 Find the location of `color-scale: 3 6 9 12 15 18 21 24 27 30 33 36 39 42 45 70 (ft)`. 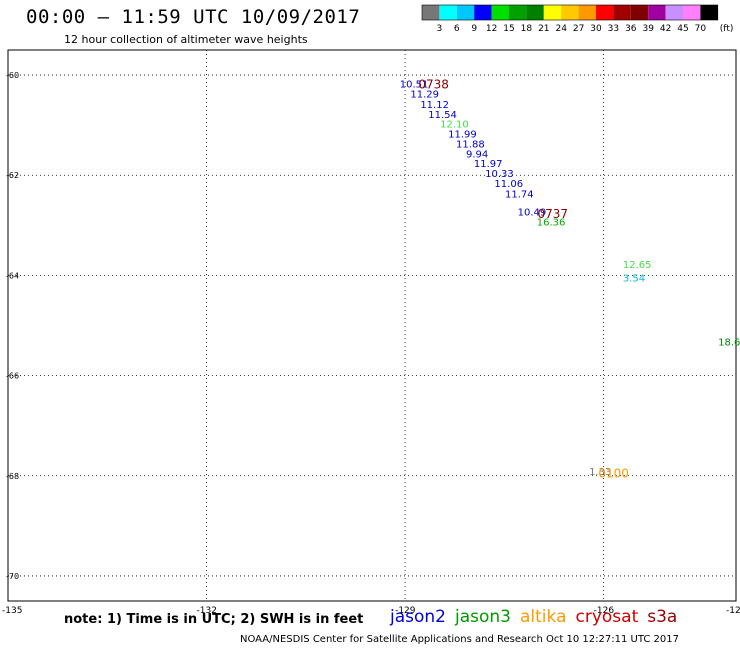

color-scale: 3 6 9 12 15 18 21 24 27 30 33 36 39 42 45 70 (ft) is located at coordinates (577, 19).